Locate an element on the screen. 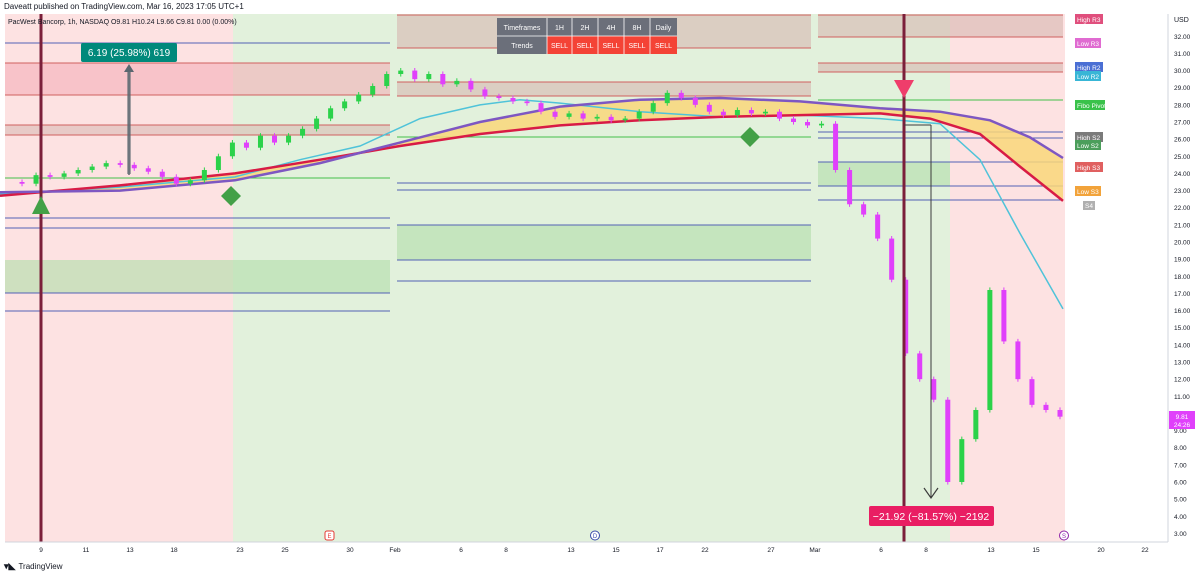 The image size is (1200, 575). measure-down-label: −21.92 (−81.57%) −2192 is located at coordinates (931, 517).